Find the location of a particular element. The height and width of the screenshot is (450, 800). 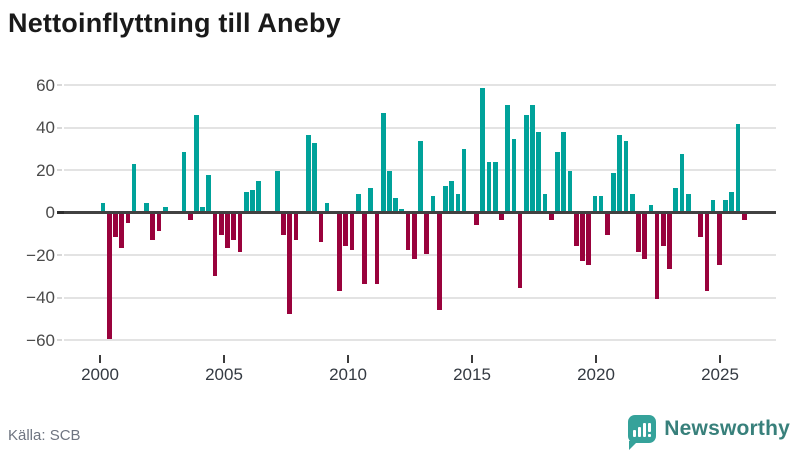

y-axis-tick-label: −60 is located at coordinates (40, 340).